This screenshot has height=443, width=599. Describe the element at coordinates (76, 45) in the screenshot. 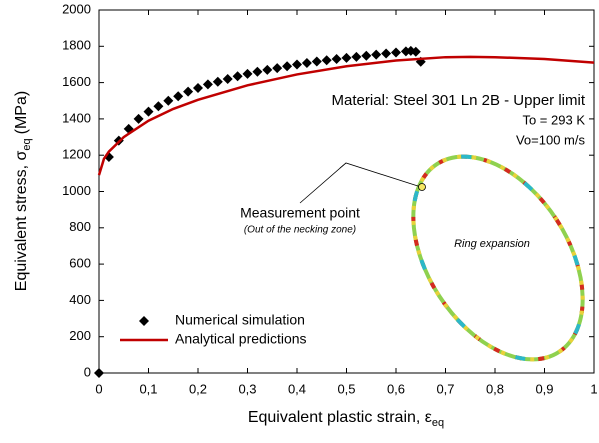

I see `y-tick-label: 1800` at that location.